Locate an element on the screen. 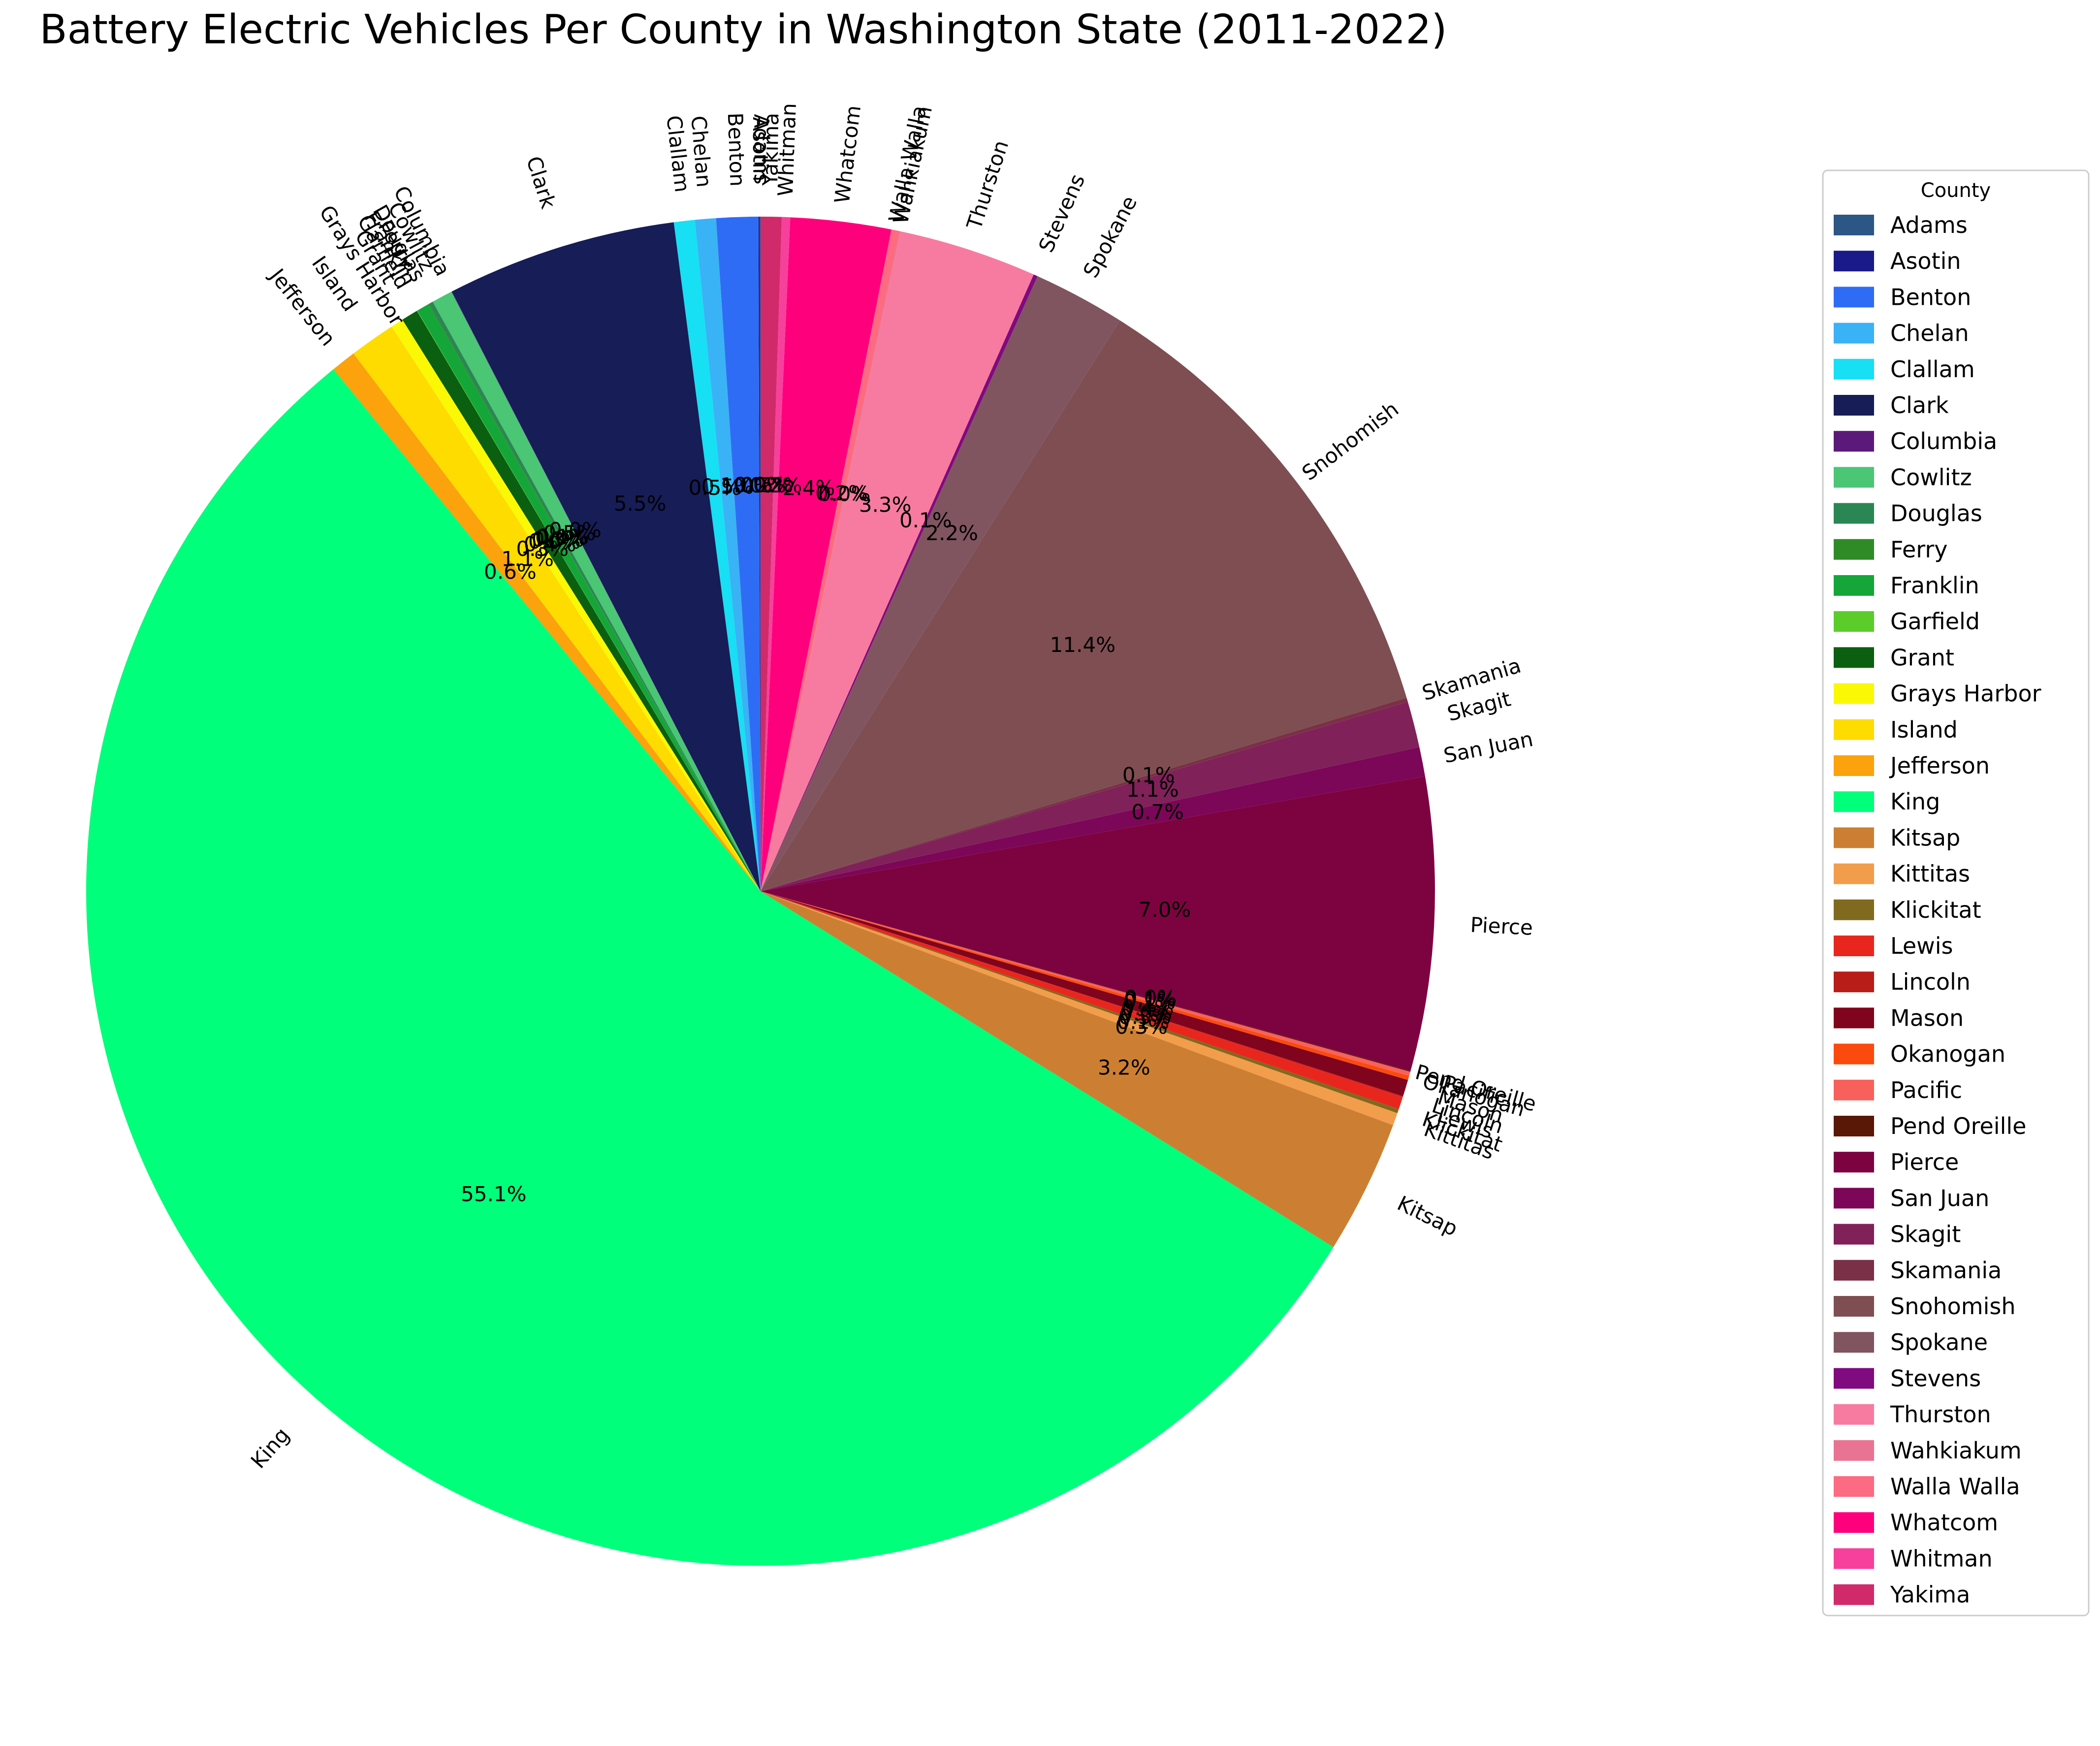 The image size is (2100, 1746). pct-label-benton: 1.0% is located at coordinates (747, 485).